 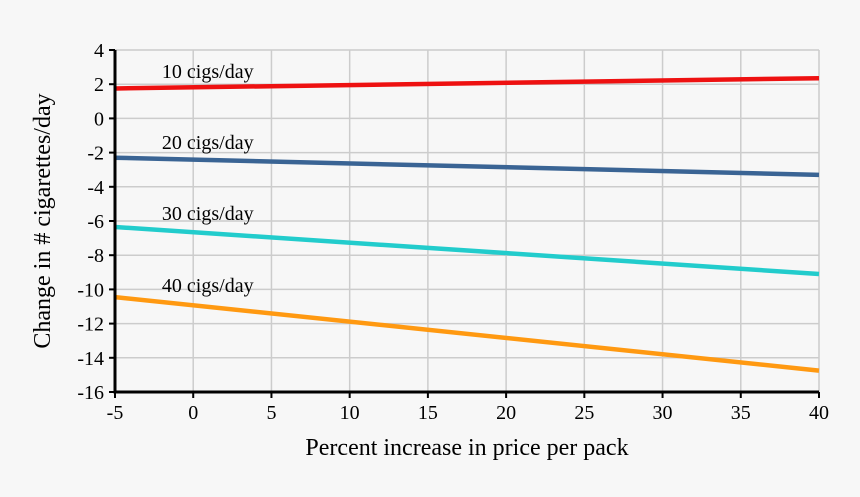 I want to click on series-line-10-cigs-day, so click(x=467, y=83).